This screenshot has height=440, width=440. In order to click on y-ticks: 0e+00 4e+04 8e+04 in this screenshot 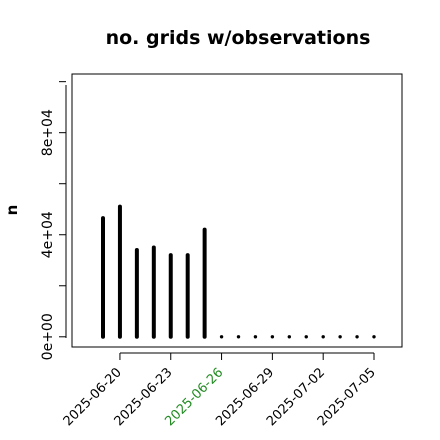, I will do `click(53, 220)`.